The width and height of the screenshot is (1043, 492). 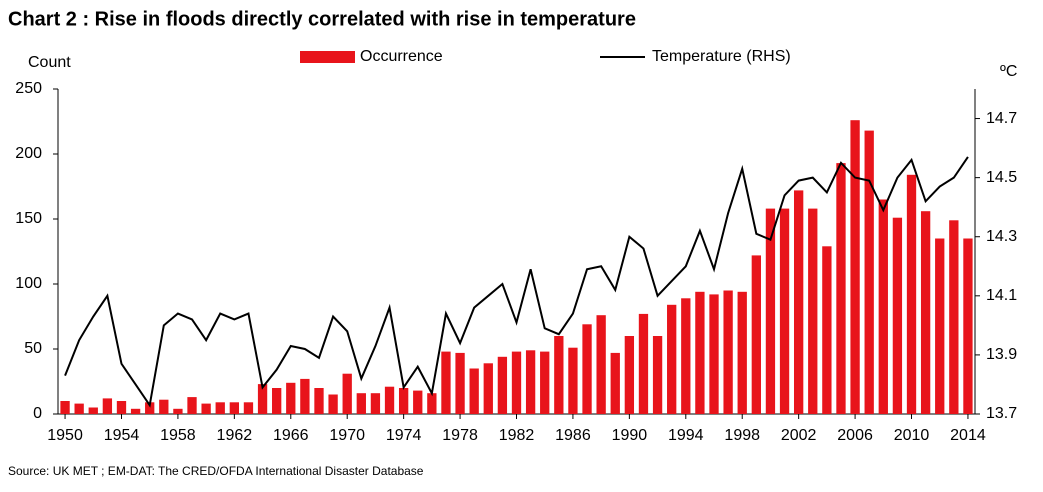 What do you see at coordinates (686, 435) in the screenshot?
I see `x-tick-label: 1994` at bounding box center [686, 435].